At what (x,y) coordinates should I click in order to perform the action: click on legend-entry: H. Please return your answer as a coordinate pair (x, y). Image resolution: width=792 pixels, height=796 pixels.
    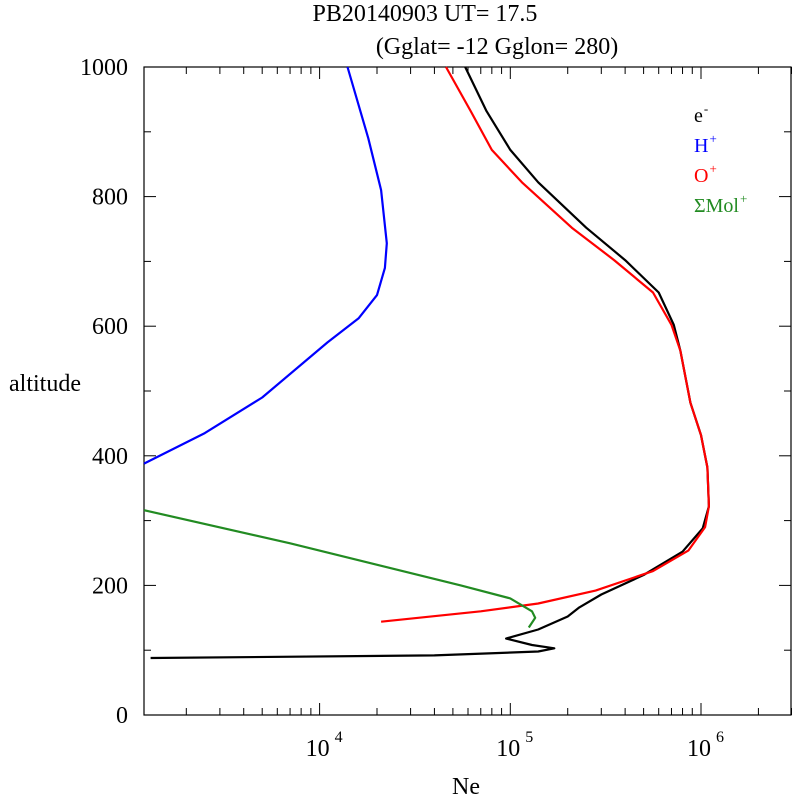
    Looking at the image, I should click on (701, 146).